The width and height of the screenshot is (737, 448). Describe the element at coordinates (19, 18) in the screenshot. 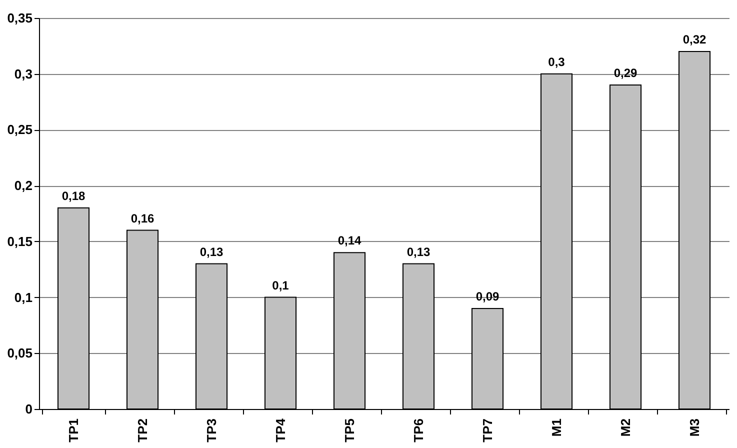

I see `y-tick-label: 0,35` at that location.